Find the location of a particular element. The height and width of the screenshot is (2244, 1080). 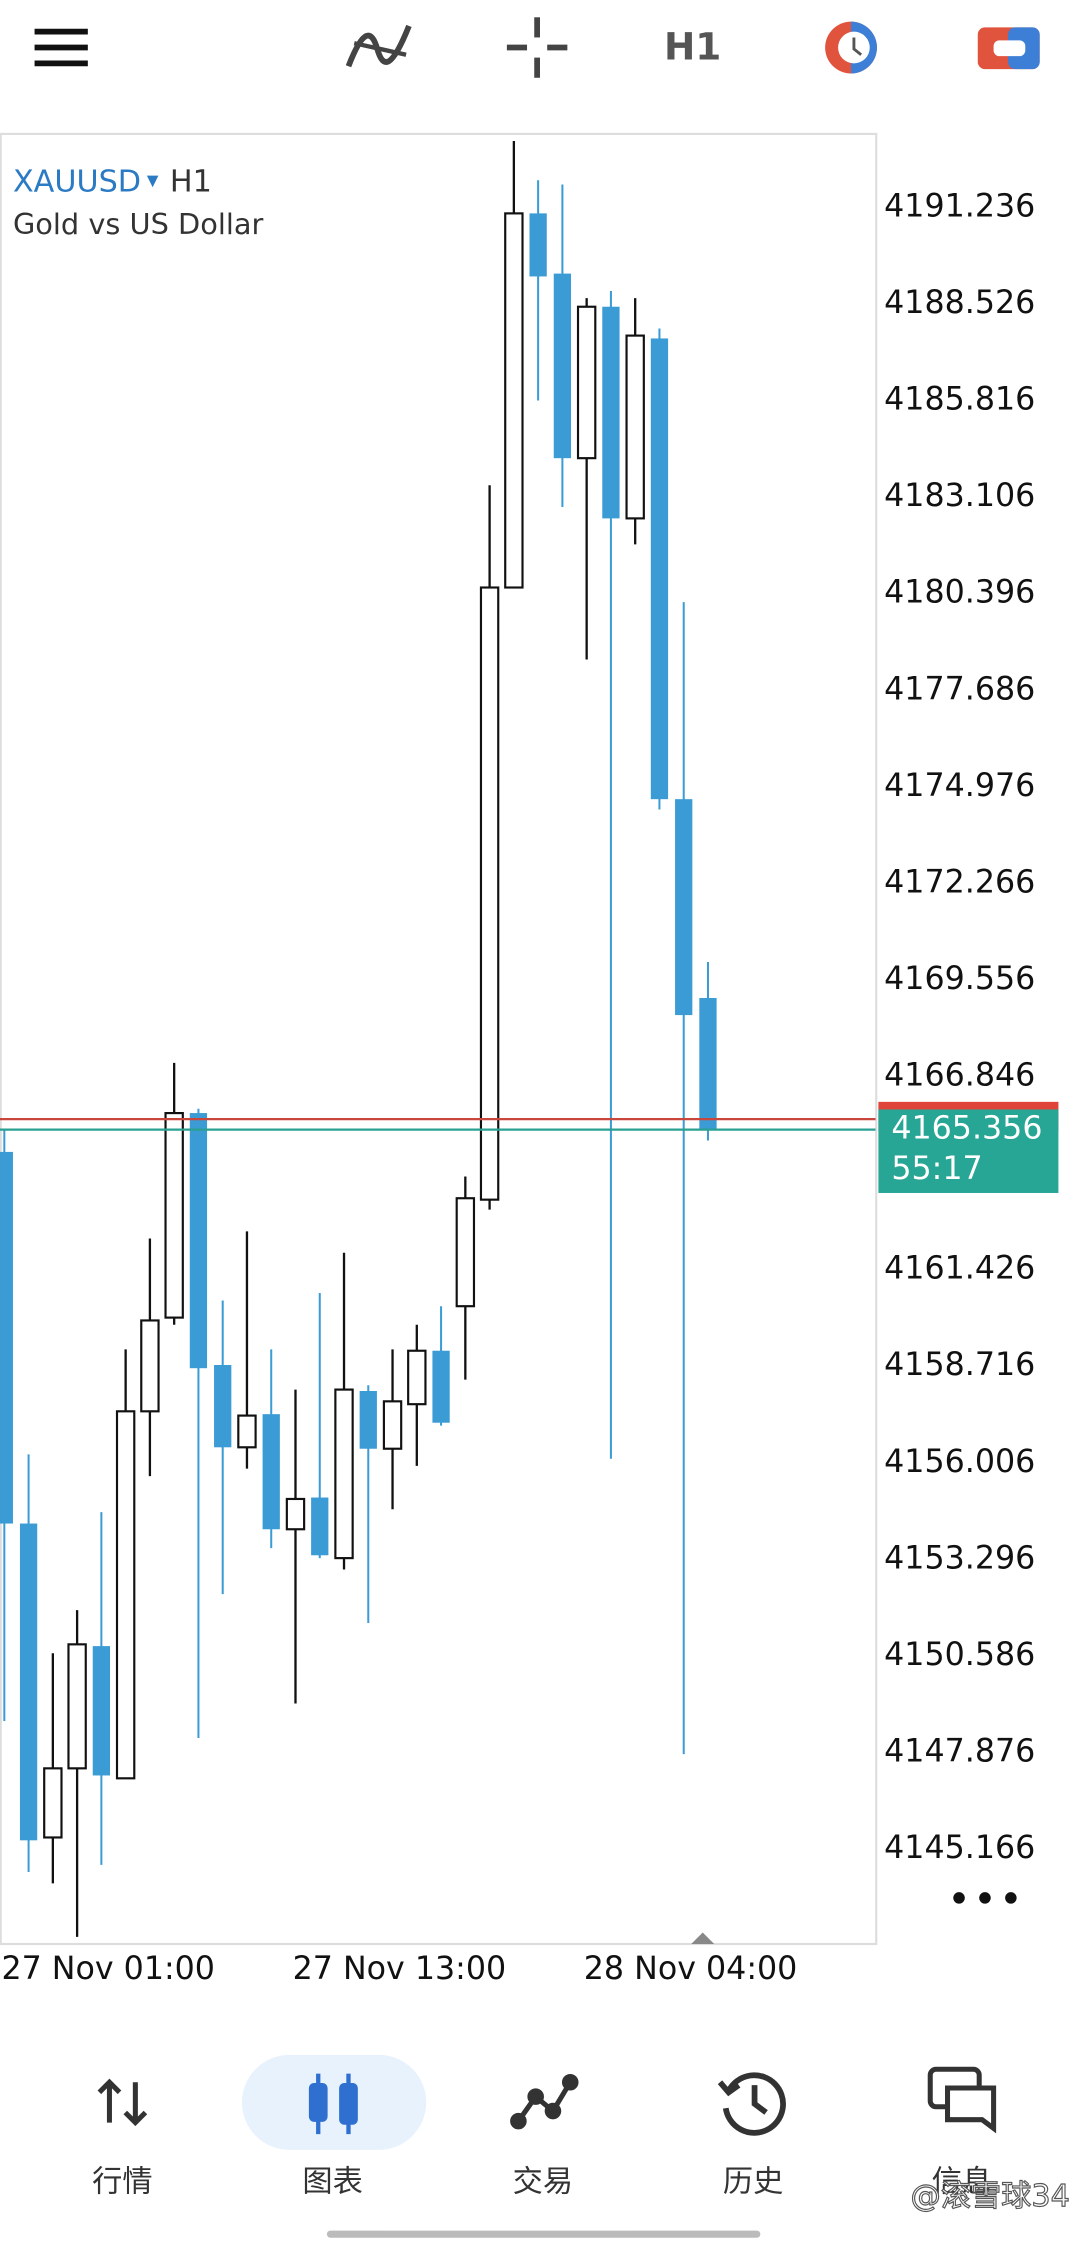

y-tick-label: 4150.586 is located at coordinates (959, 1655).